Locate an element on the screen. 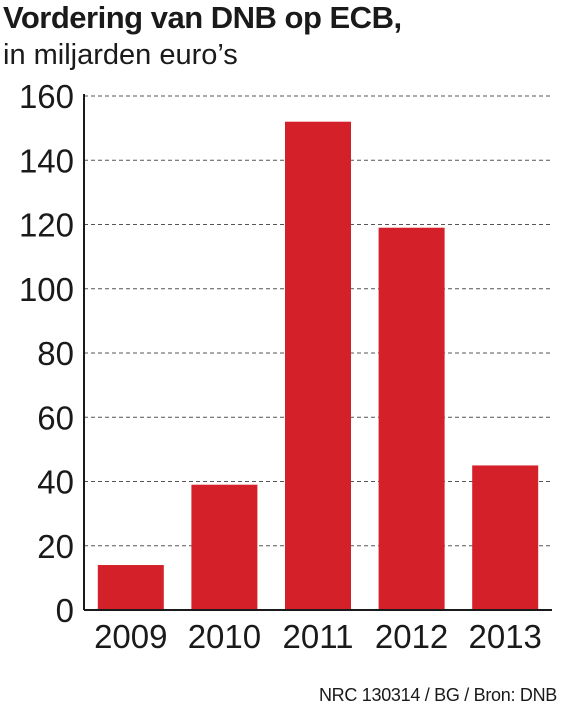 Image resolution: width=565 pixels, height=711 pixels. chart-title: Vordering van DNB op ECB, is located at coordinates (202, 17).